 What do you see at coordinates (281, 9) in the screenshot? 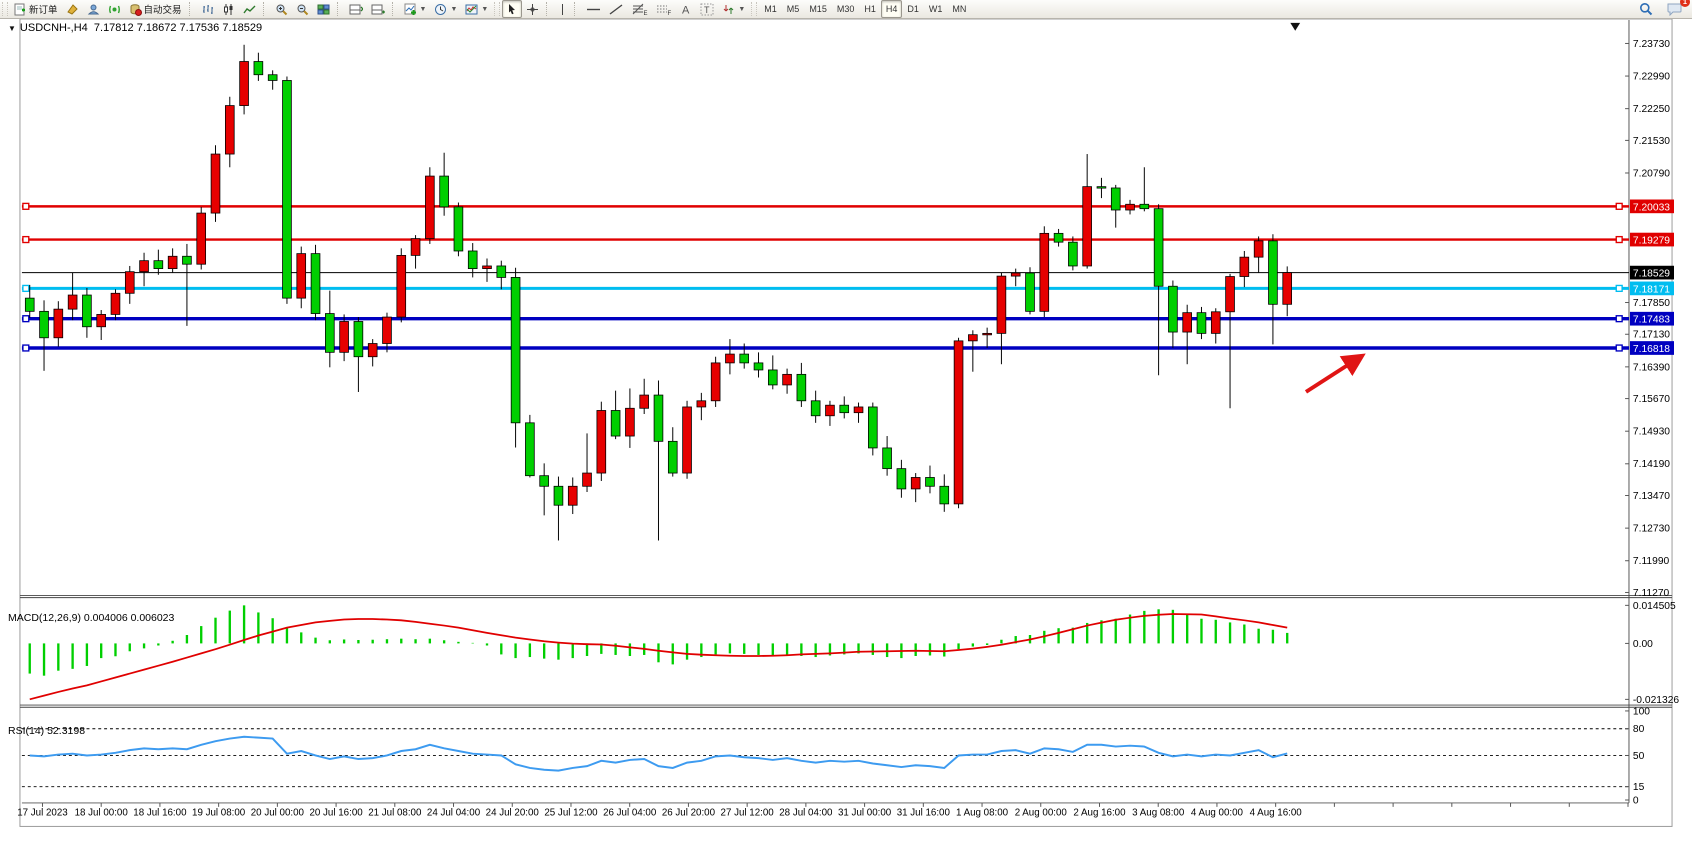
I see `zoom-in-button` at bounding box center [281, 9].